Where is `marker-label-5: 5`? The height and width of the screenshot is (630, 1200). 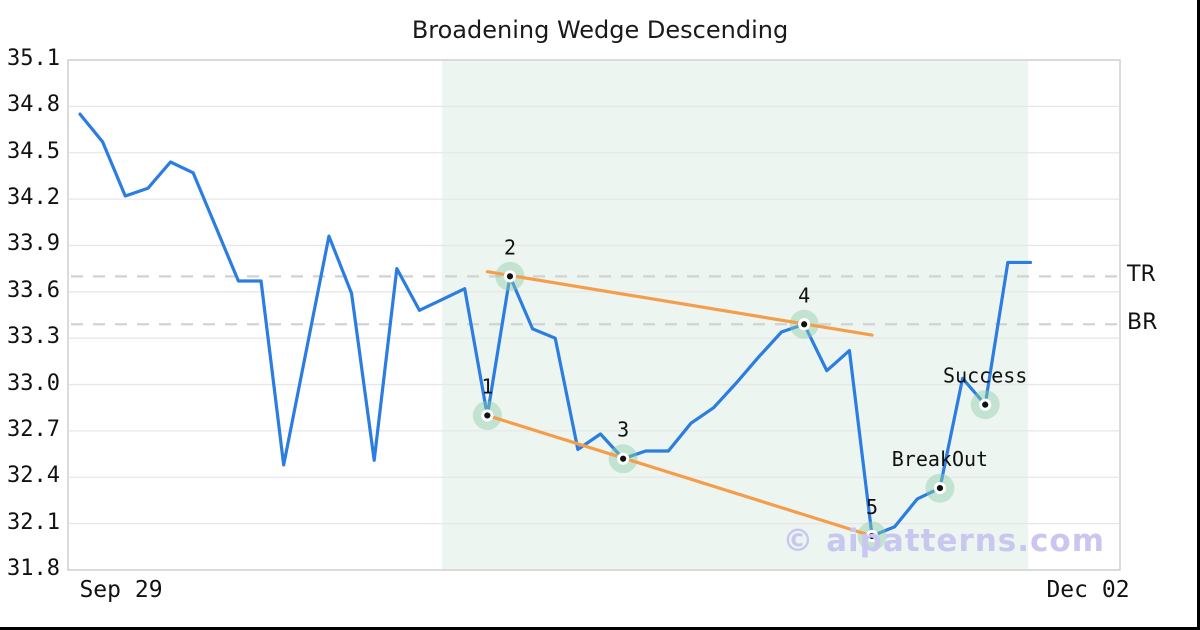 marker-label-5: 5 is located at coordinates (872, 507).